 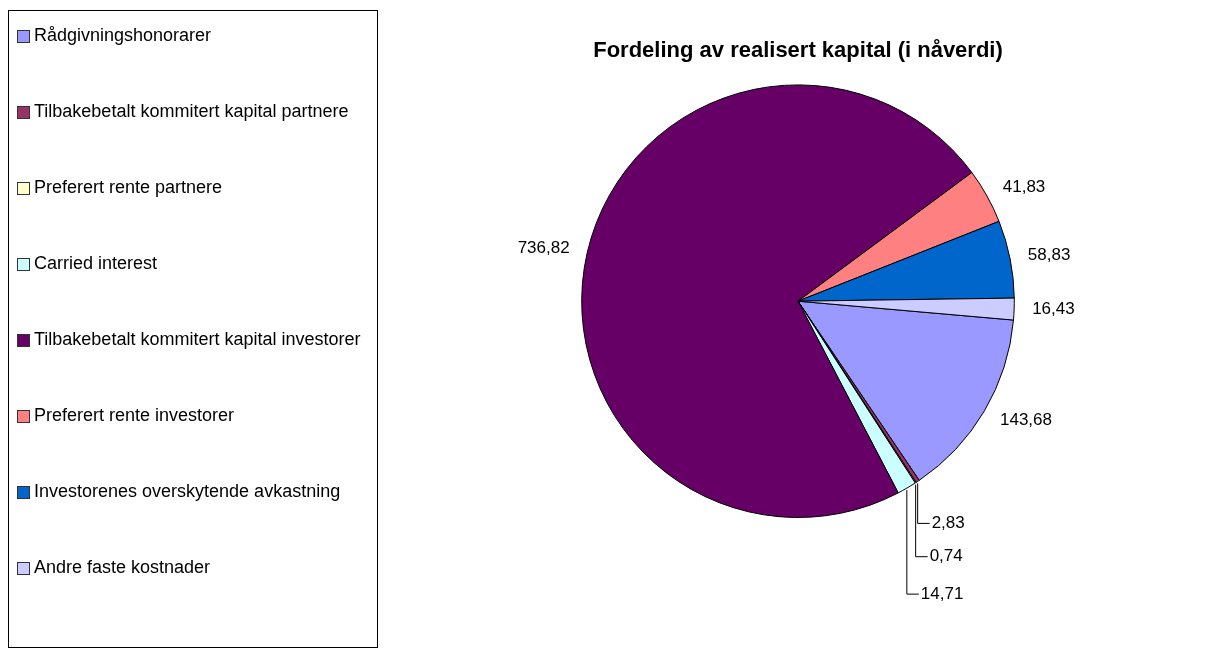 I want to click on legend-label: Andre faste kostnader, so click(x=122, y=567).